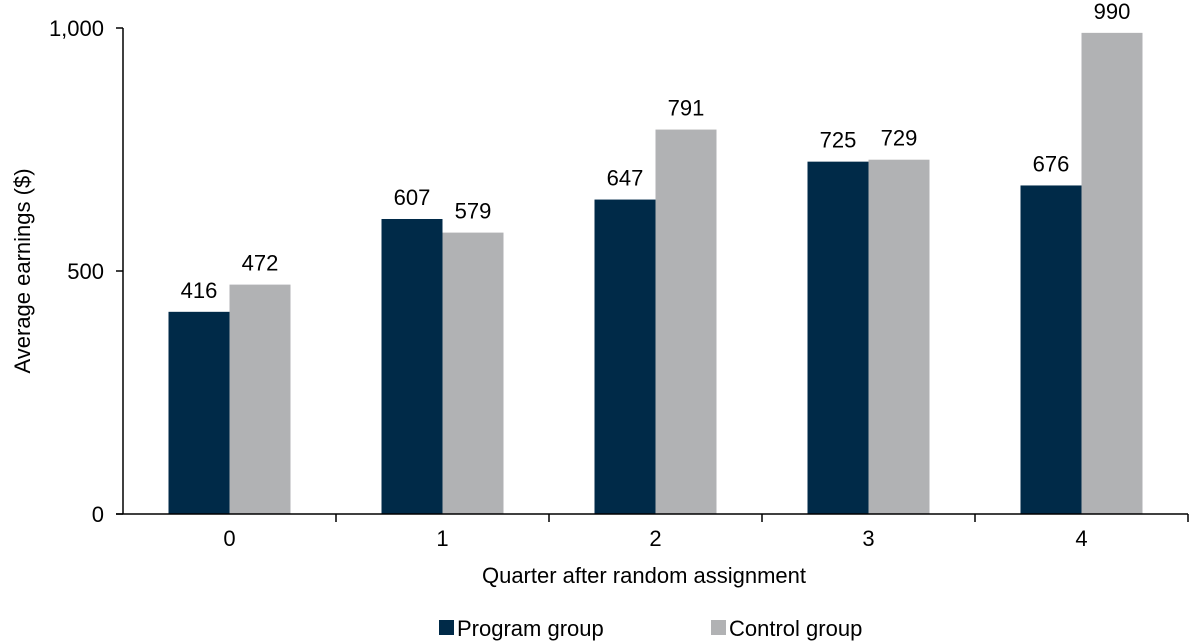 The width and height of the screenshot is (1190, 642). What do you see at coordinates (412, 366) in the screenshot?
I see `bar-program-q1` at bounding box center [412, 366].